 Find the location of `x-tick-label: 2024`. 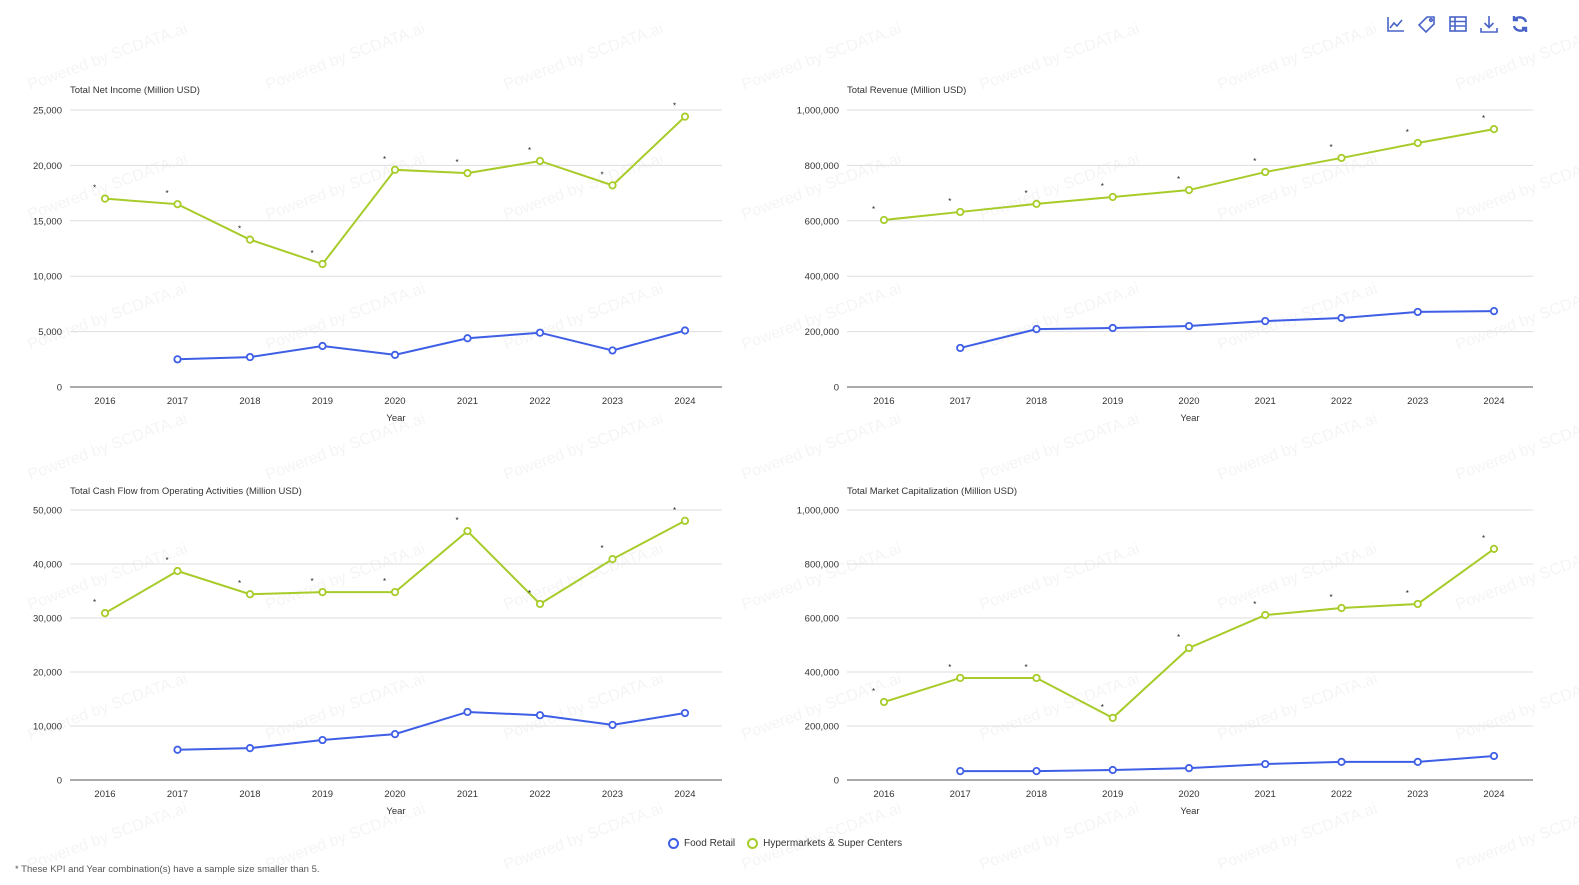

x-tick-label: 2024 is located at coordinates (684, 794).